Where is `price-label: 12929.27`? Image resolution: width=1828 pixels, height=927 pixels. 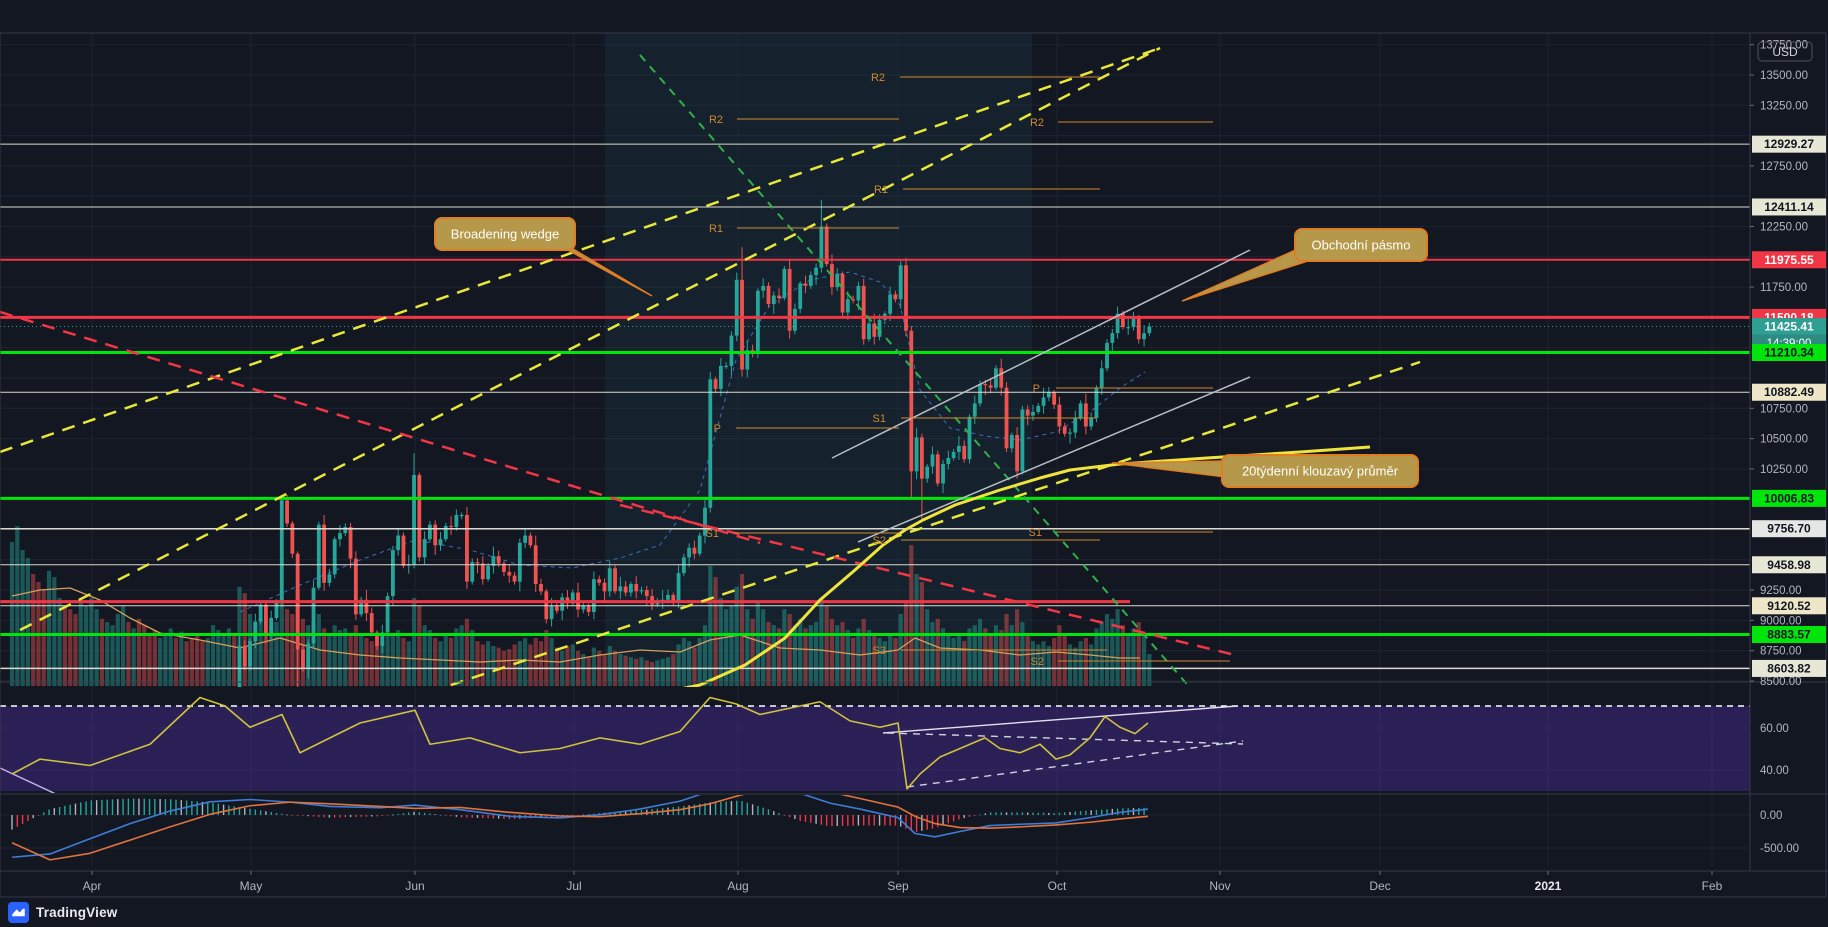 price-label: 12929.27 is located at coordinates (1789, 144).